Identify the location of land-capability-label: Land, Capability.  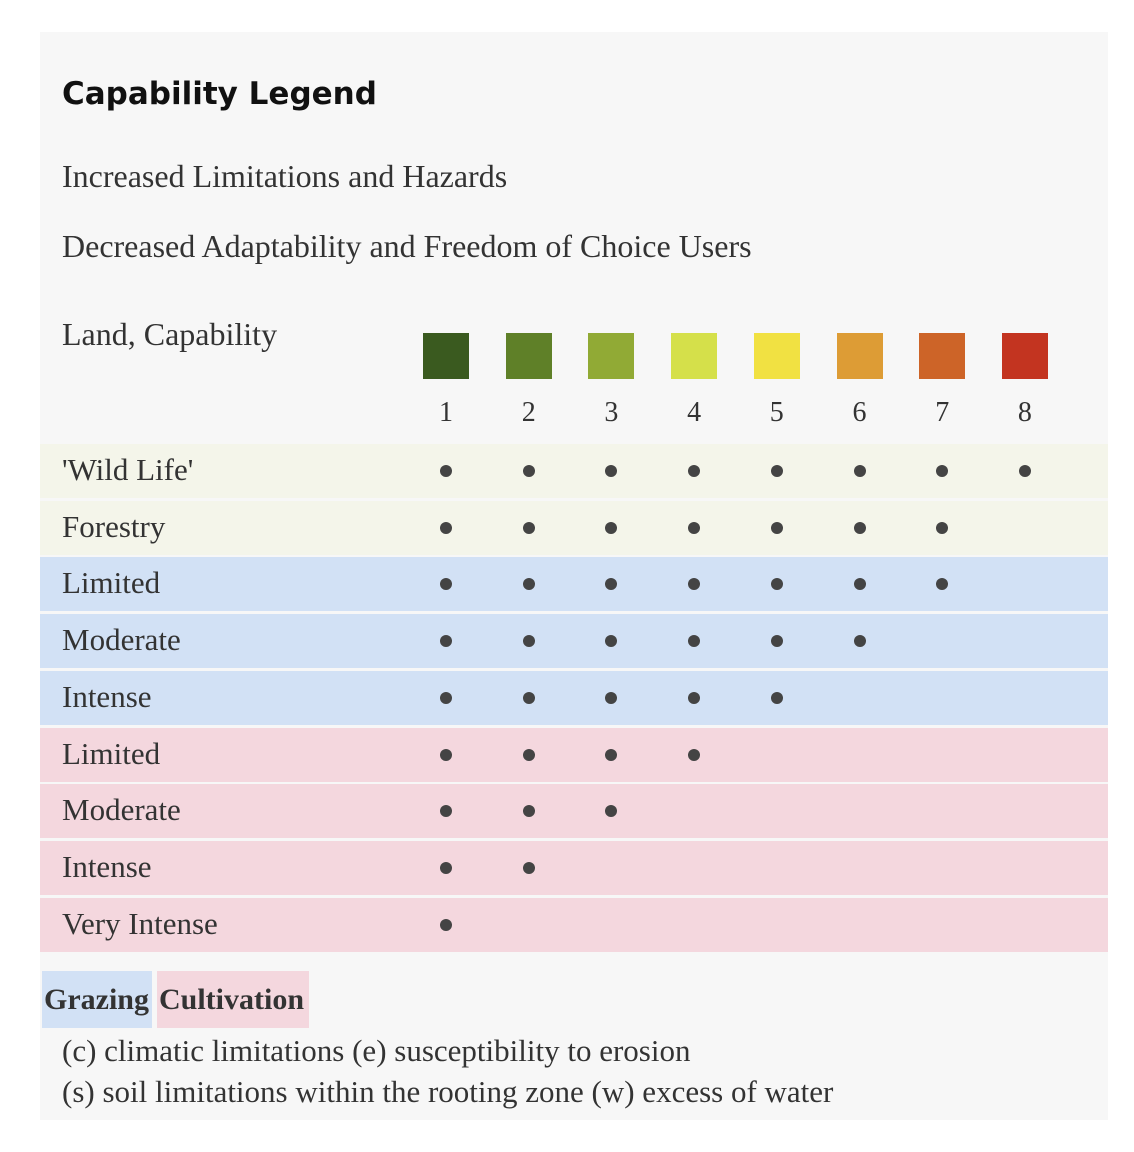
(170, 334).